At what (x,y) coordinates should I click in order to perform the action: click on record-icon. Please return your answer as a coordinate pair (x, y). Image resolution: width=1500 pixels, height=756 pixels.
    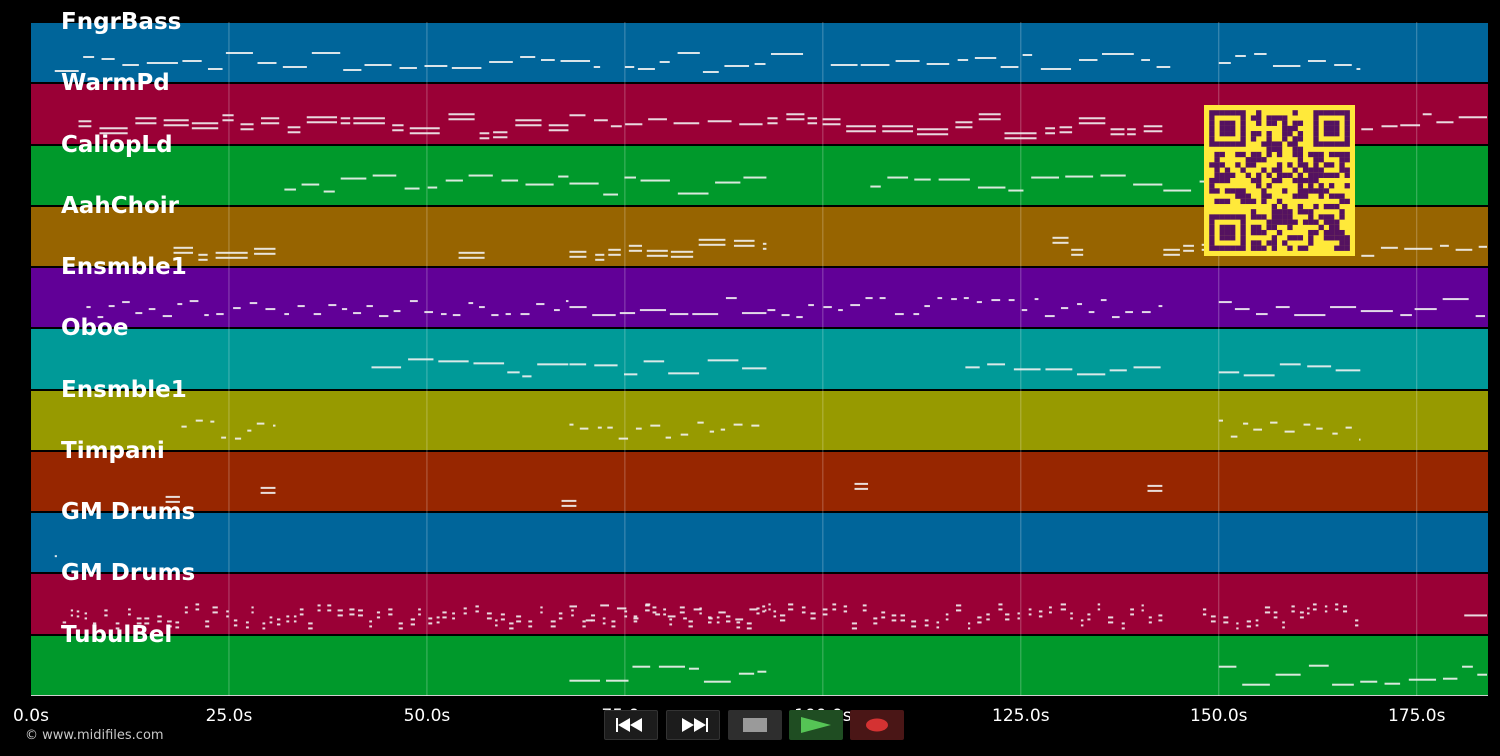
    Looking at the image, I should click on (877, 725).